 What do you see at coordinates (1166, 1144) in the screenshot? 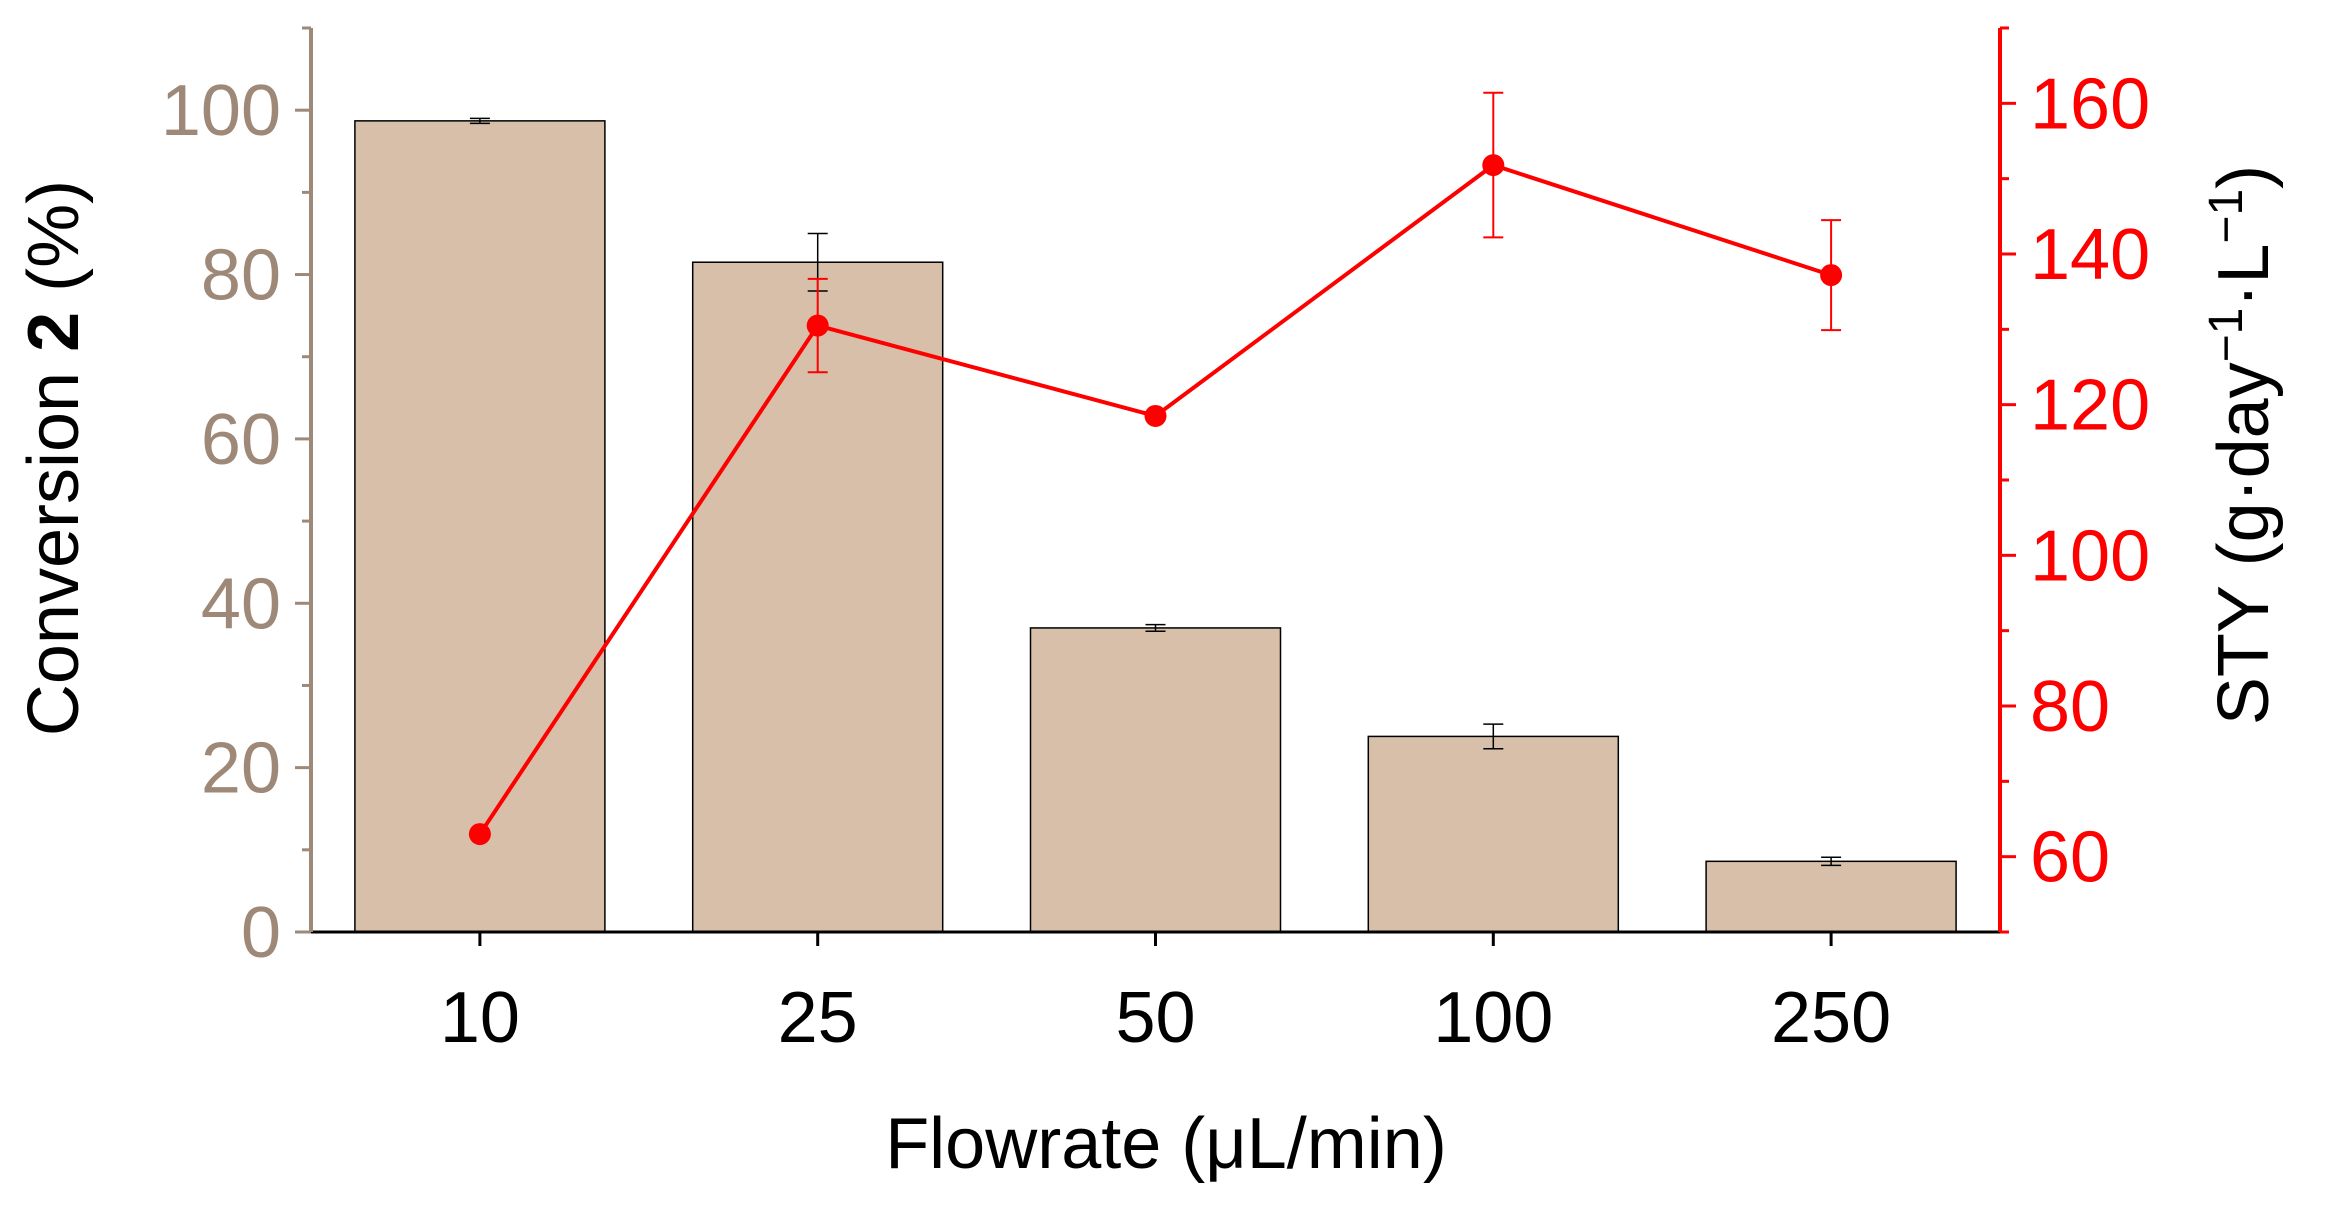
I see `x-axis-title: Flowrate (μL/min)` at bounding box center [1166, 1144].